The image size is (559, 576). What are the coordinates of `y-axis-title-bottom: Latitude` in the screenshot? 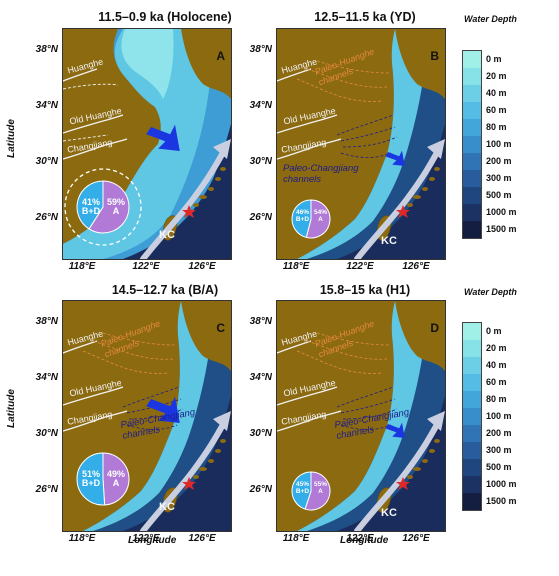 It's located at (11, 408).